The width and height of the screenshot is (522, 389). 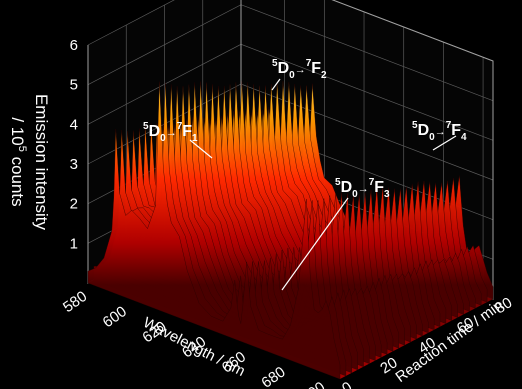 I want to click on x-tick-label: 580, so click(x=75, y=302).